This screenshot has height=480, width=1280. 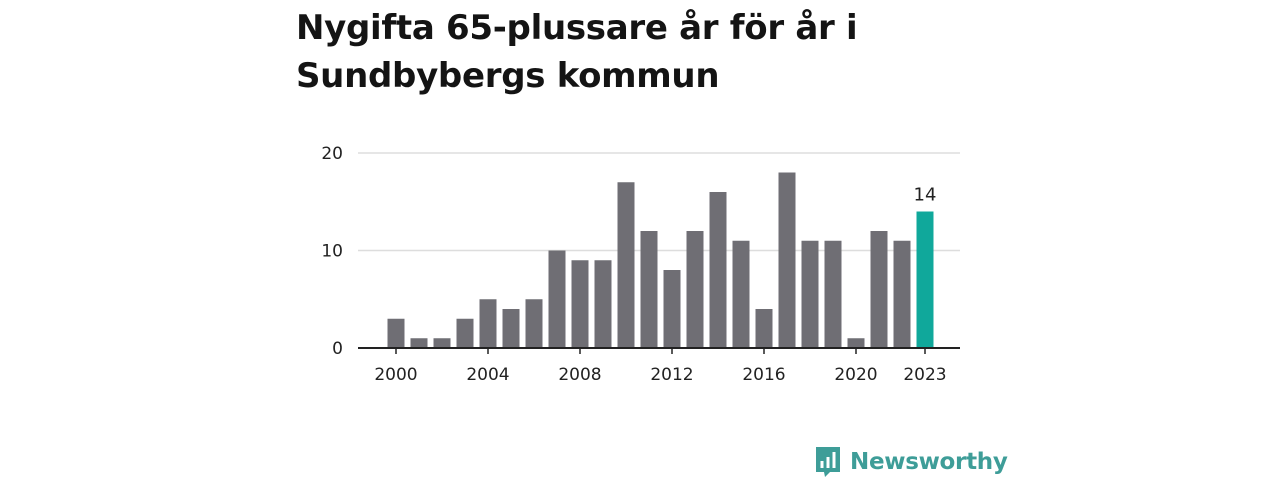 I want to click on data-label-2023: 14, so click(x=925, y=195).